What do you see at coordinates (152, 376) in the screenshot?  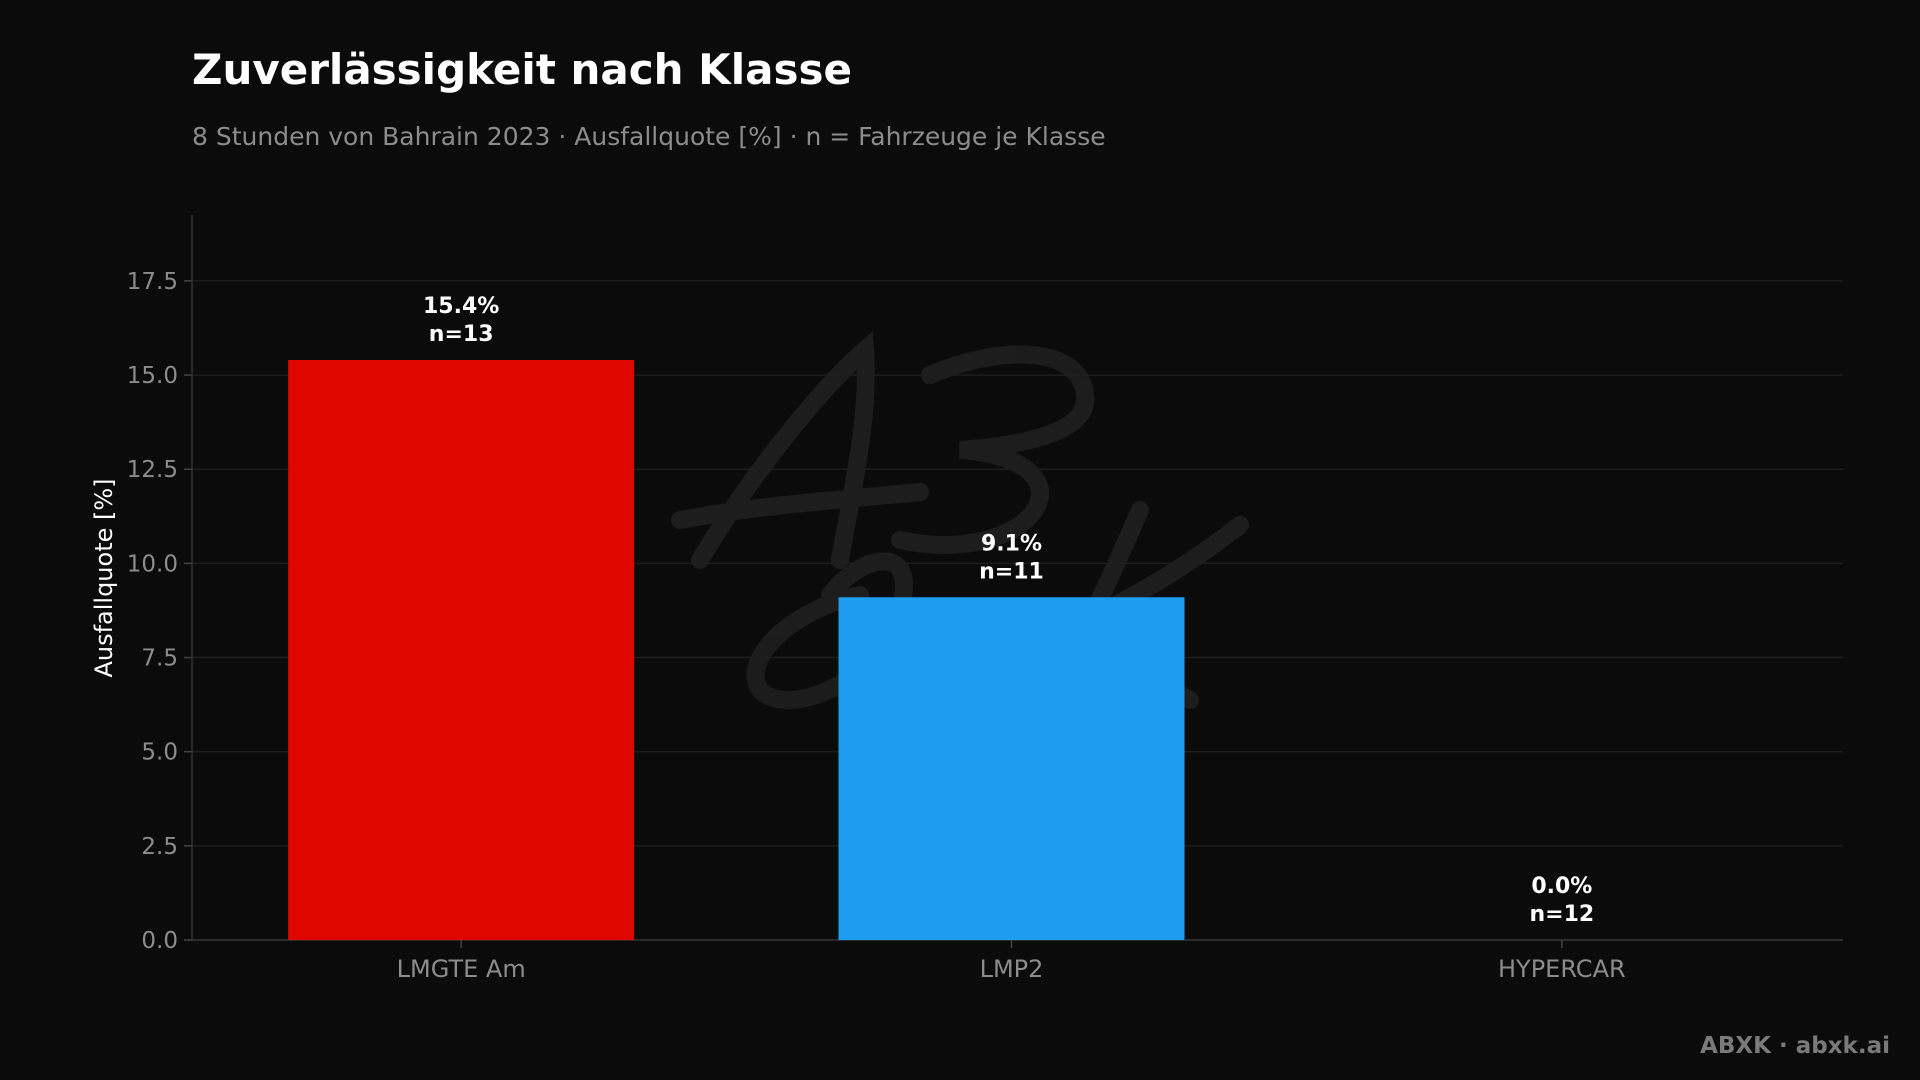 I see `y-tick-label: 15.0` at bounding box center [152, 376].